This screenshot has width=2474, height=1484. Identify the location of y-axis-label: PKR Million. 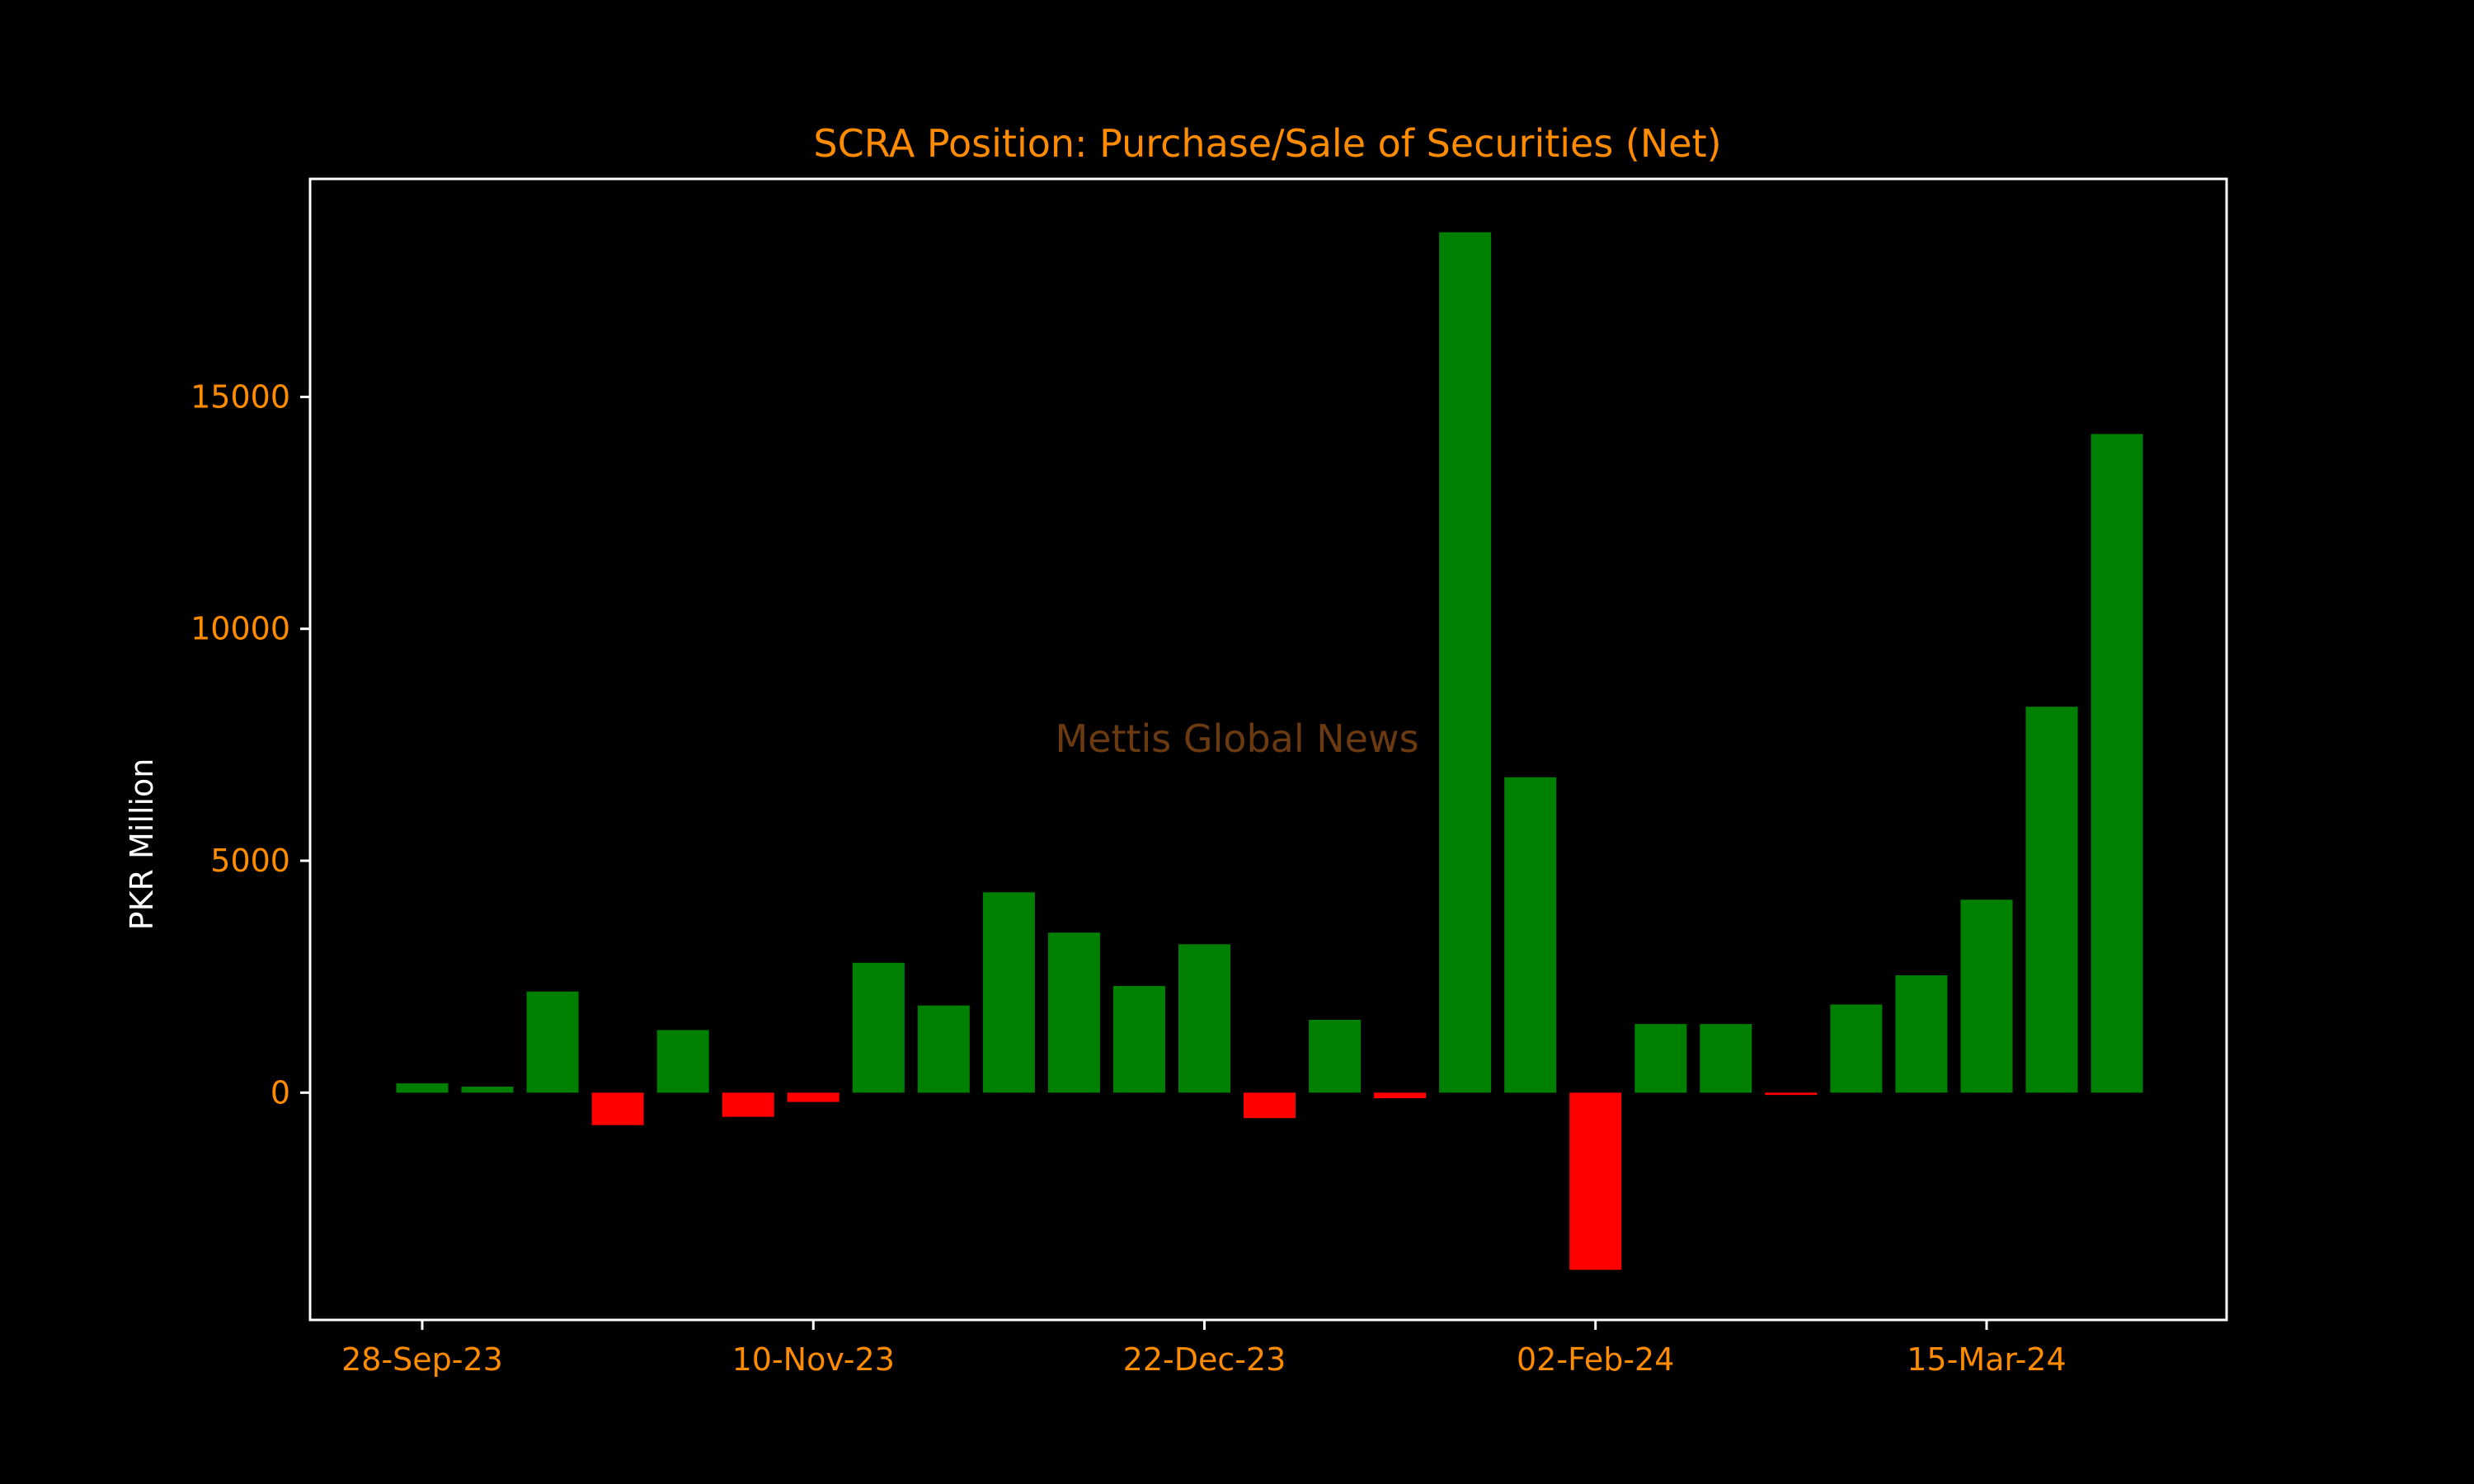
(142, 845).